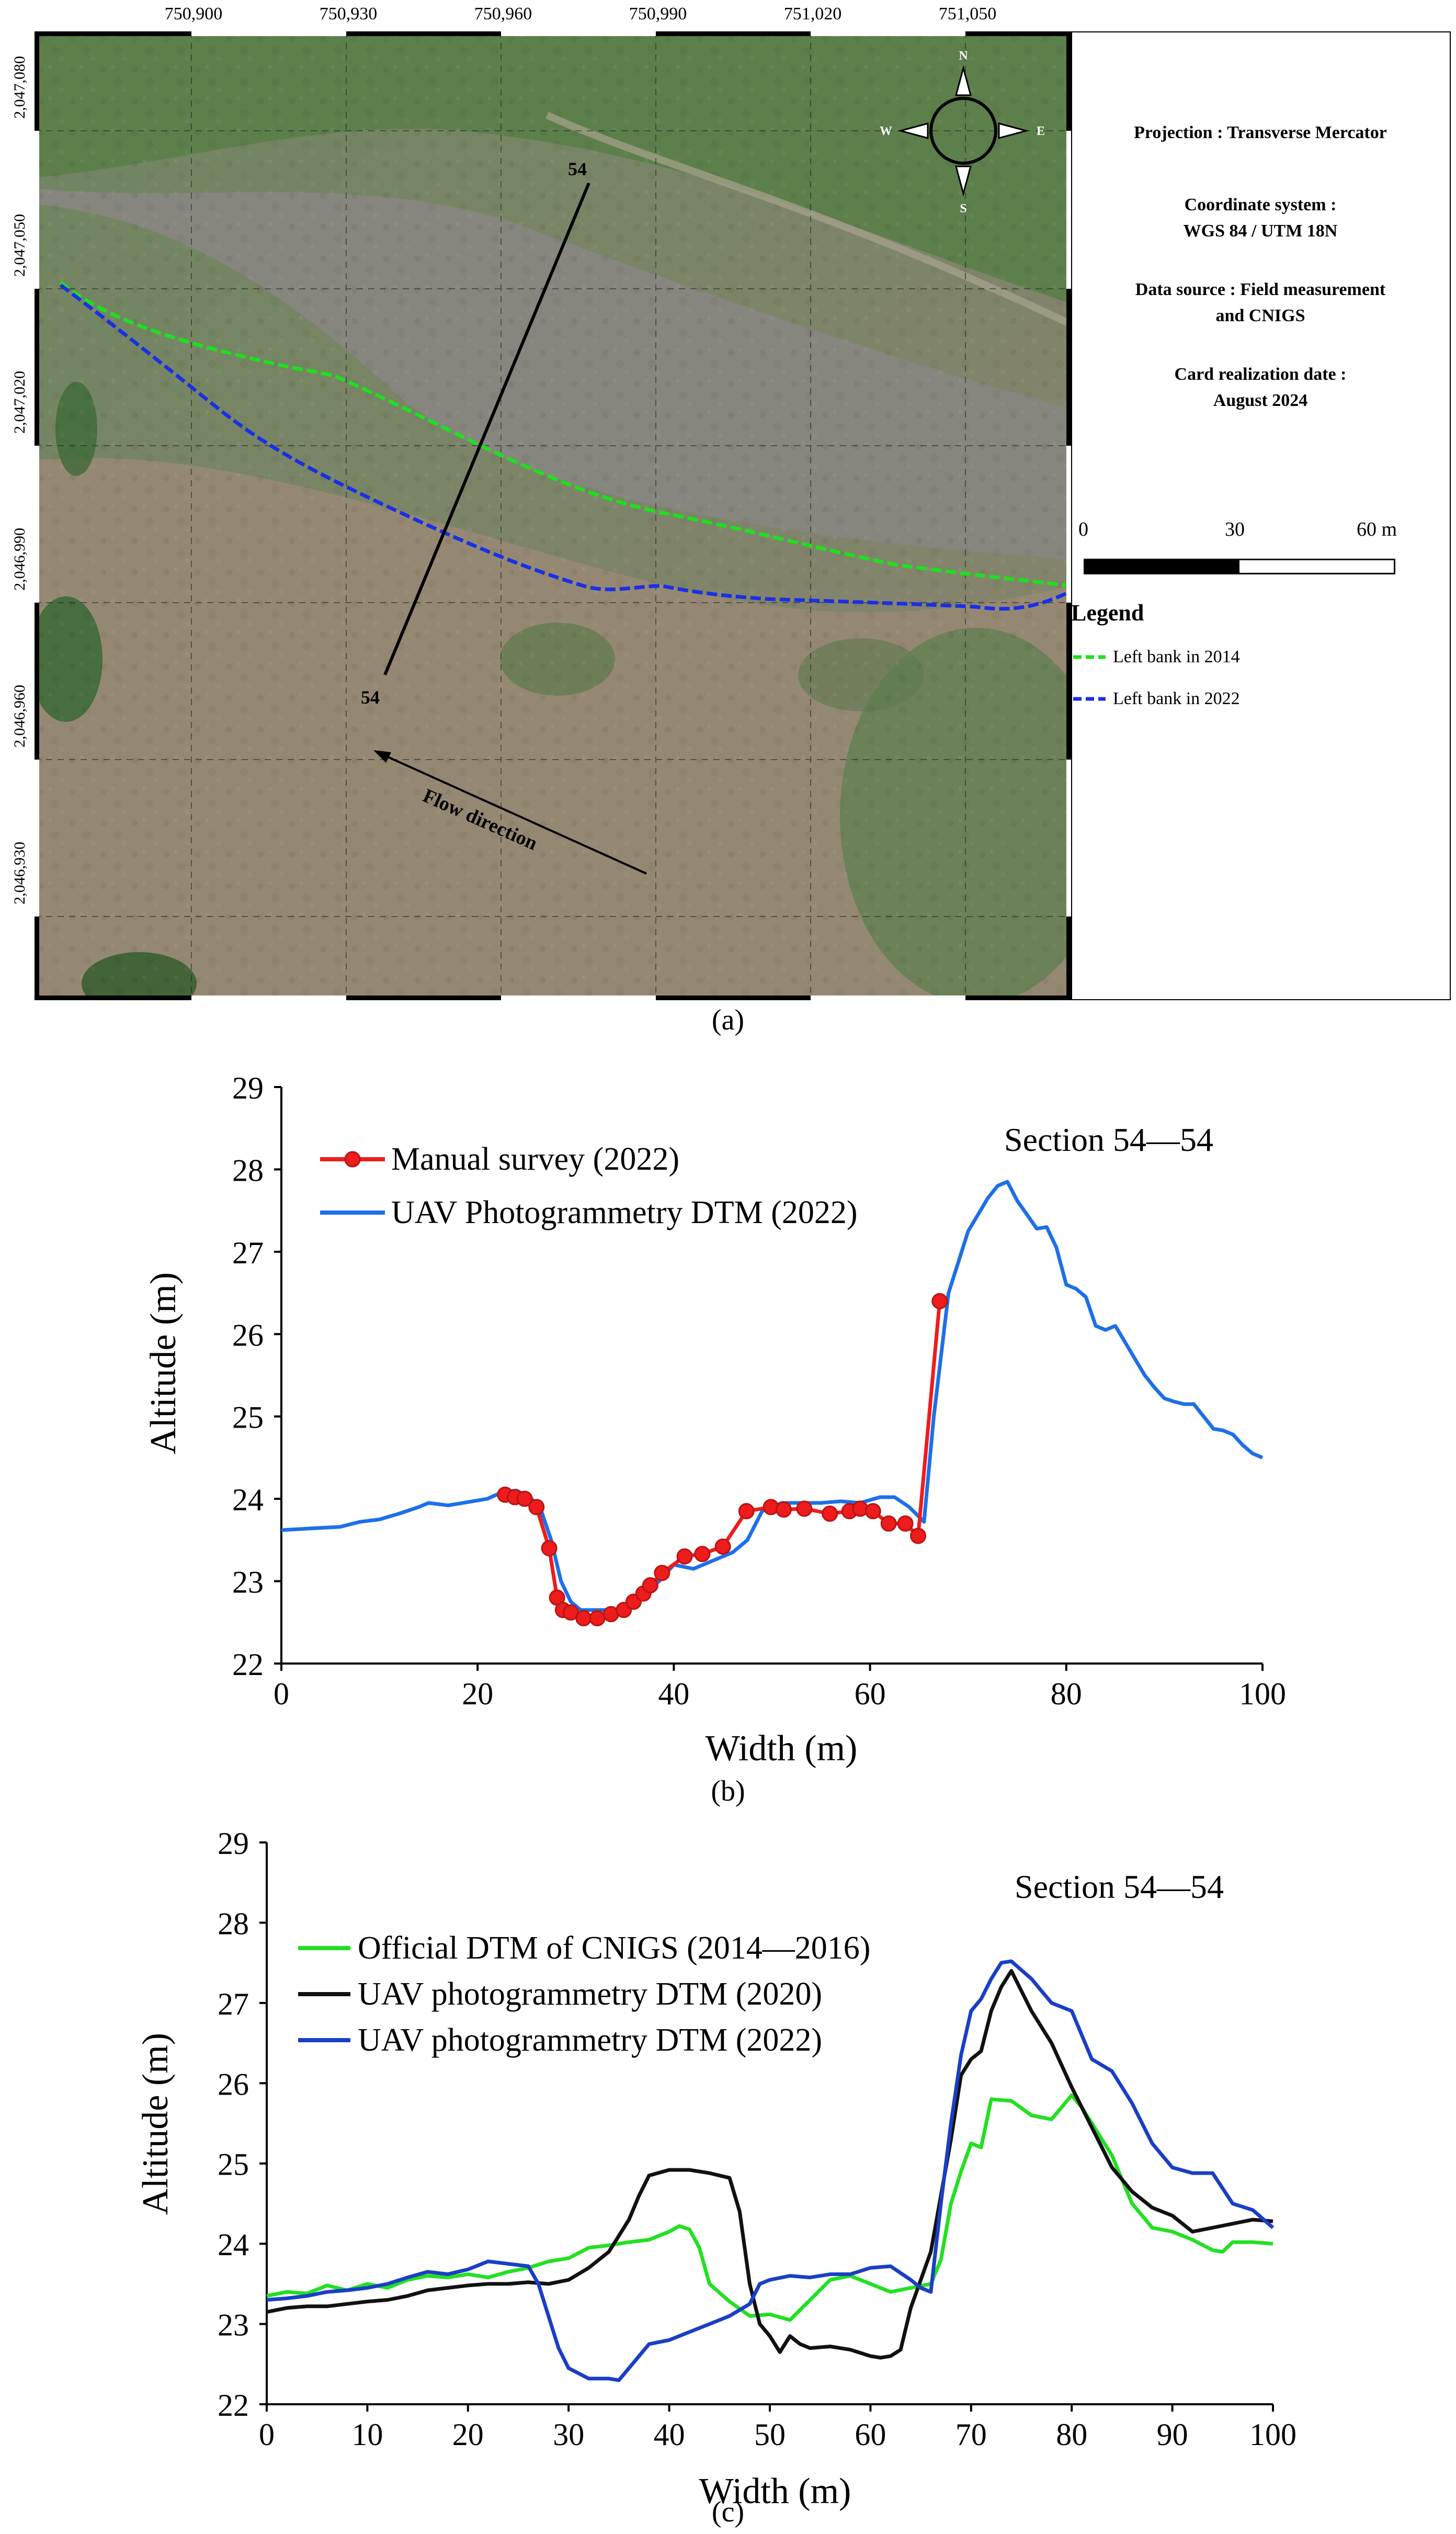 This screenshot has height=2534, width=1456. Describe the element at coordinates (577, 169) in the screenshot. I see `section-label-top: 54` at that location.